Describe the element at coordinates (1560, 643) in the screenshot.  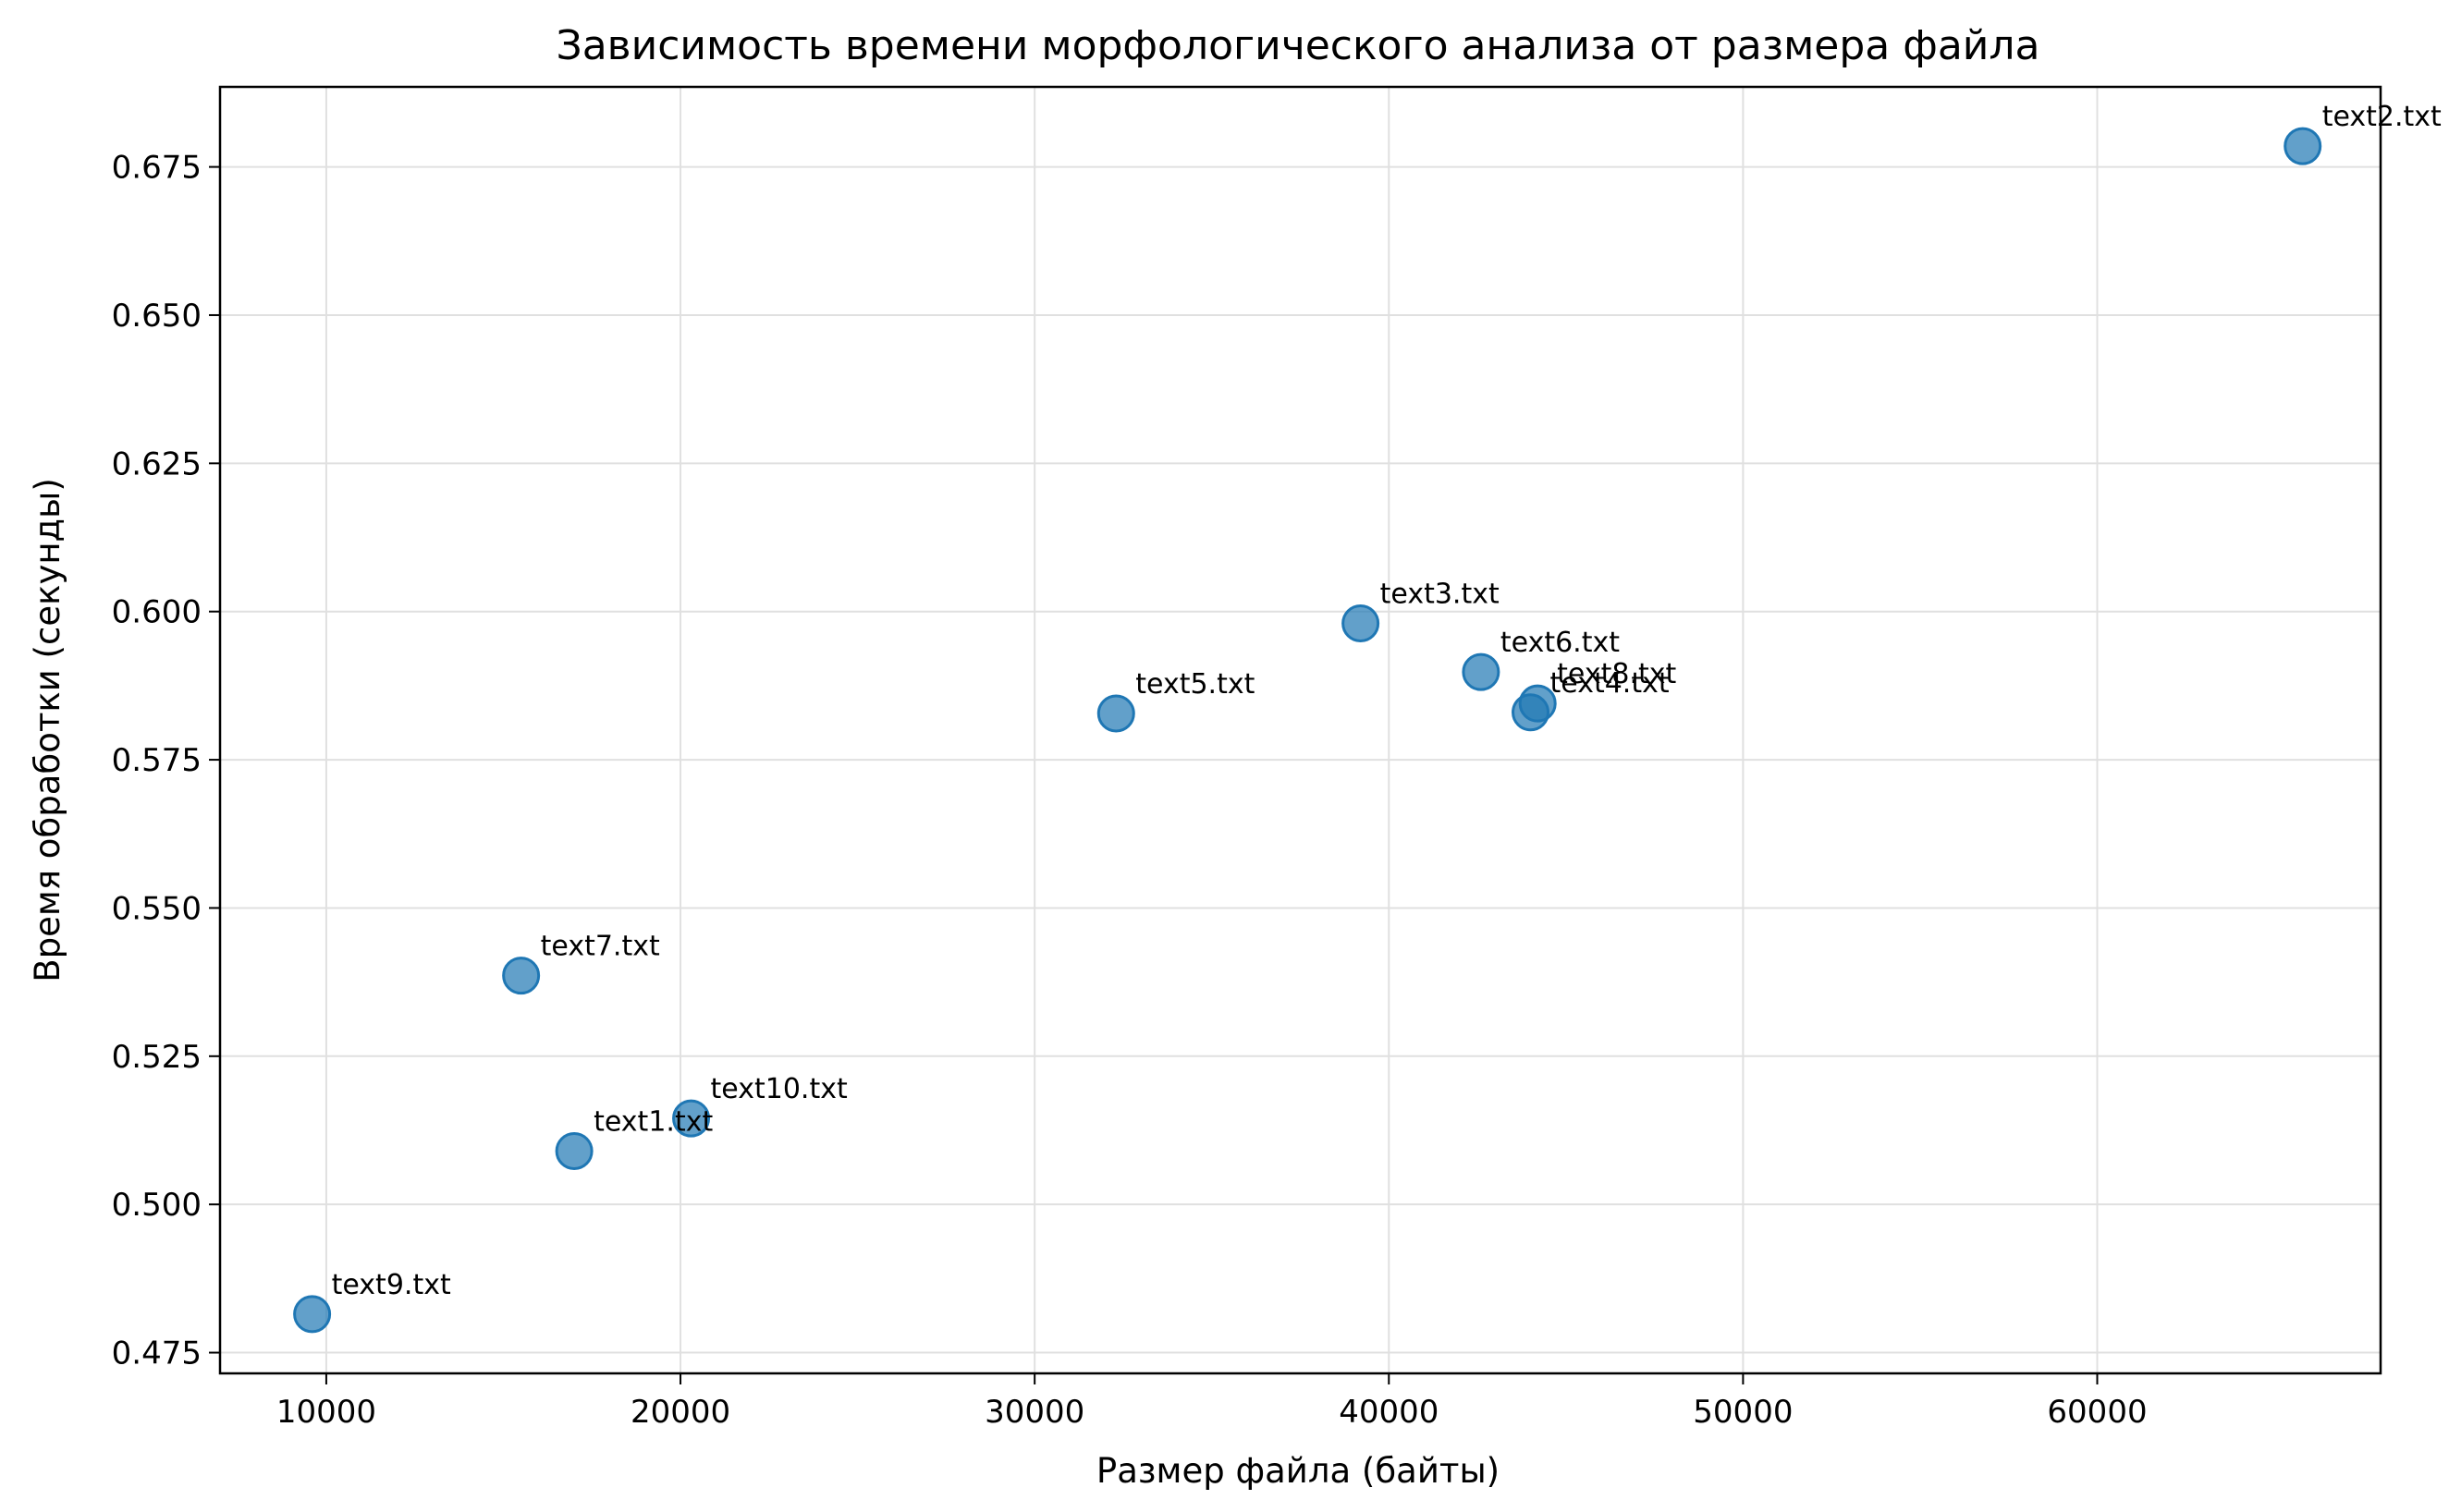
I see `point-label: text6.txt` at that location.